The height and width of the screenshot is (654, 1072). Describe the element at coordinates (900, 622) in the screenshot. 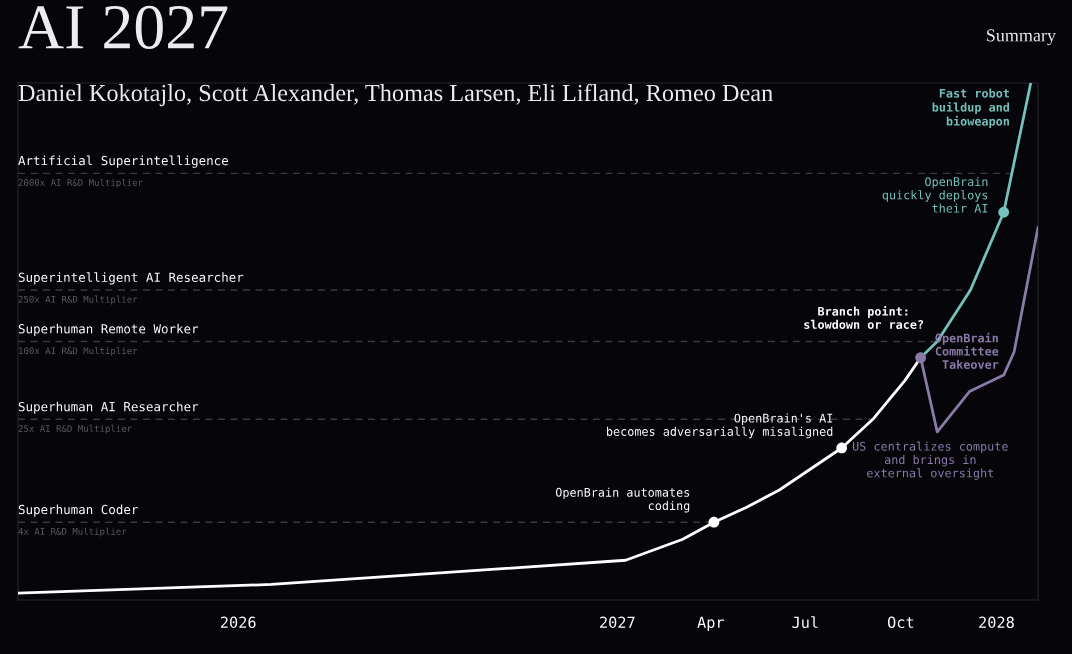

I see `x-tick-label: Oct` at that location.